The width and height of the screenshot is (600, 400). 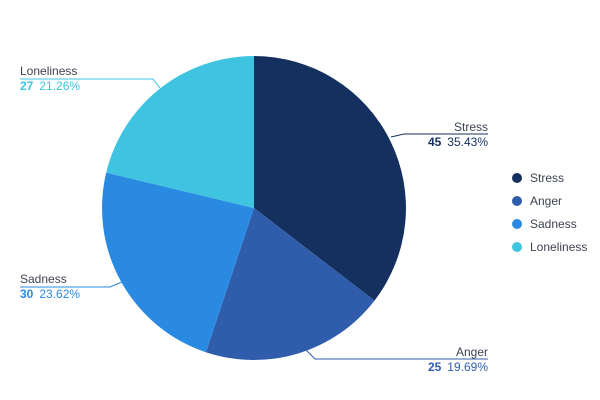 I want to click on legend-item-anger: Anger, so click(x=549, y=200).